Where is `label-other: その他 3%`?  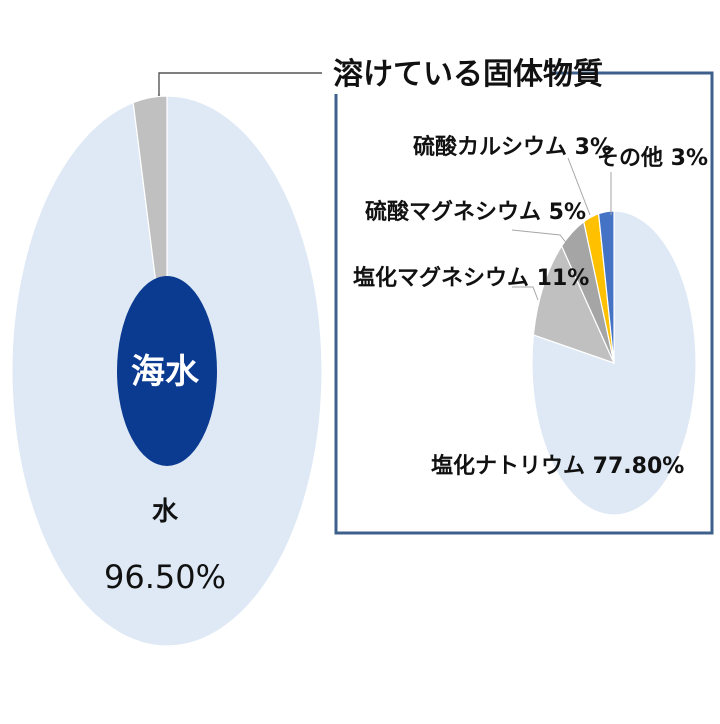
label-other: その他 3% is located at coordinates (652, 158).